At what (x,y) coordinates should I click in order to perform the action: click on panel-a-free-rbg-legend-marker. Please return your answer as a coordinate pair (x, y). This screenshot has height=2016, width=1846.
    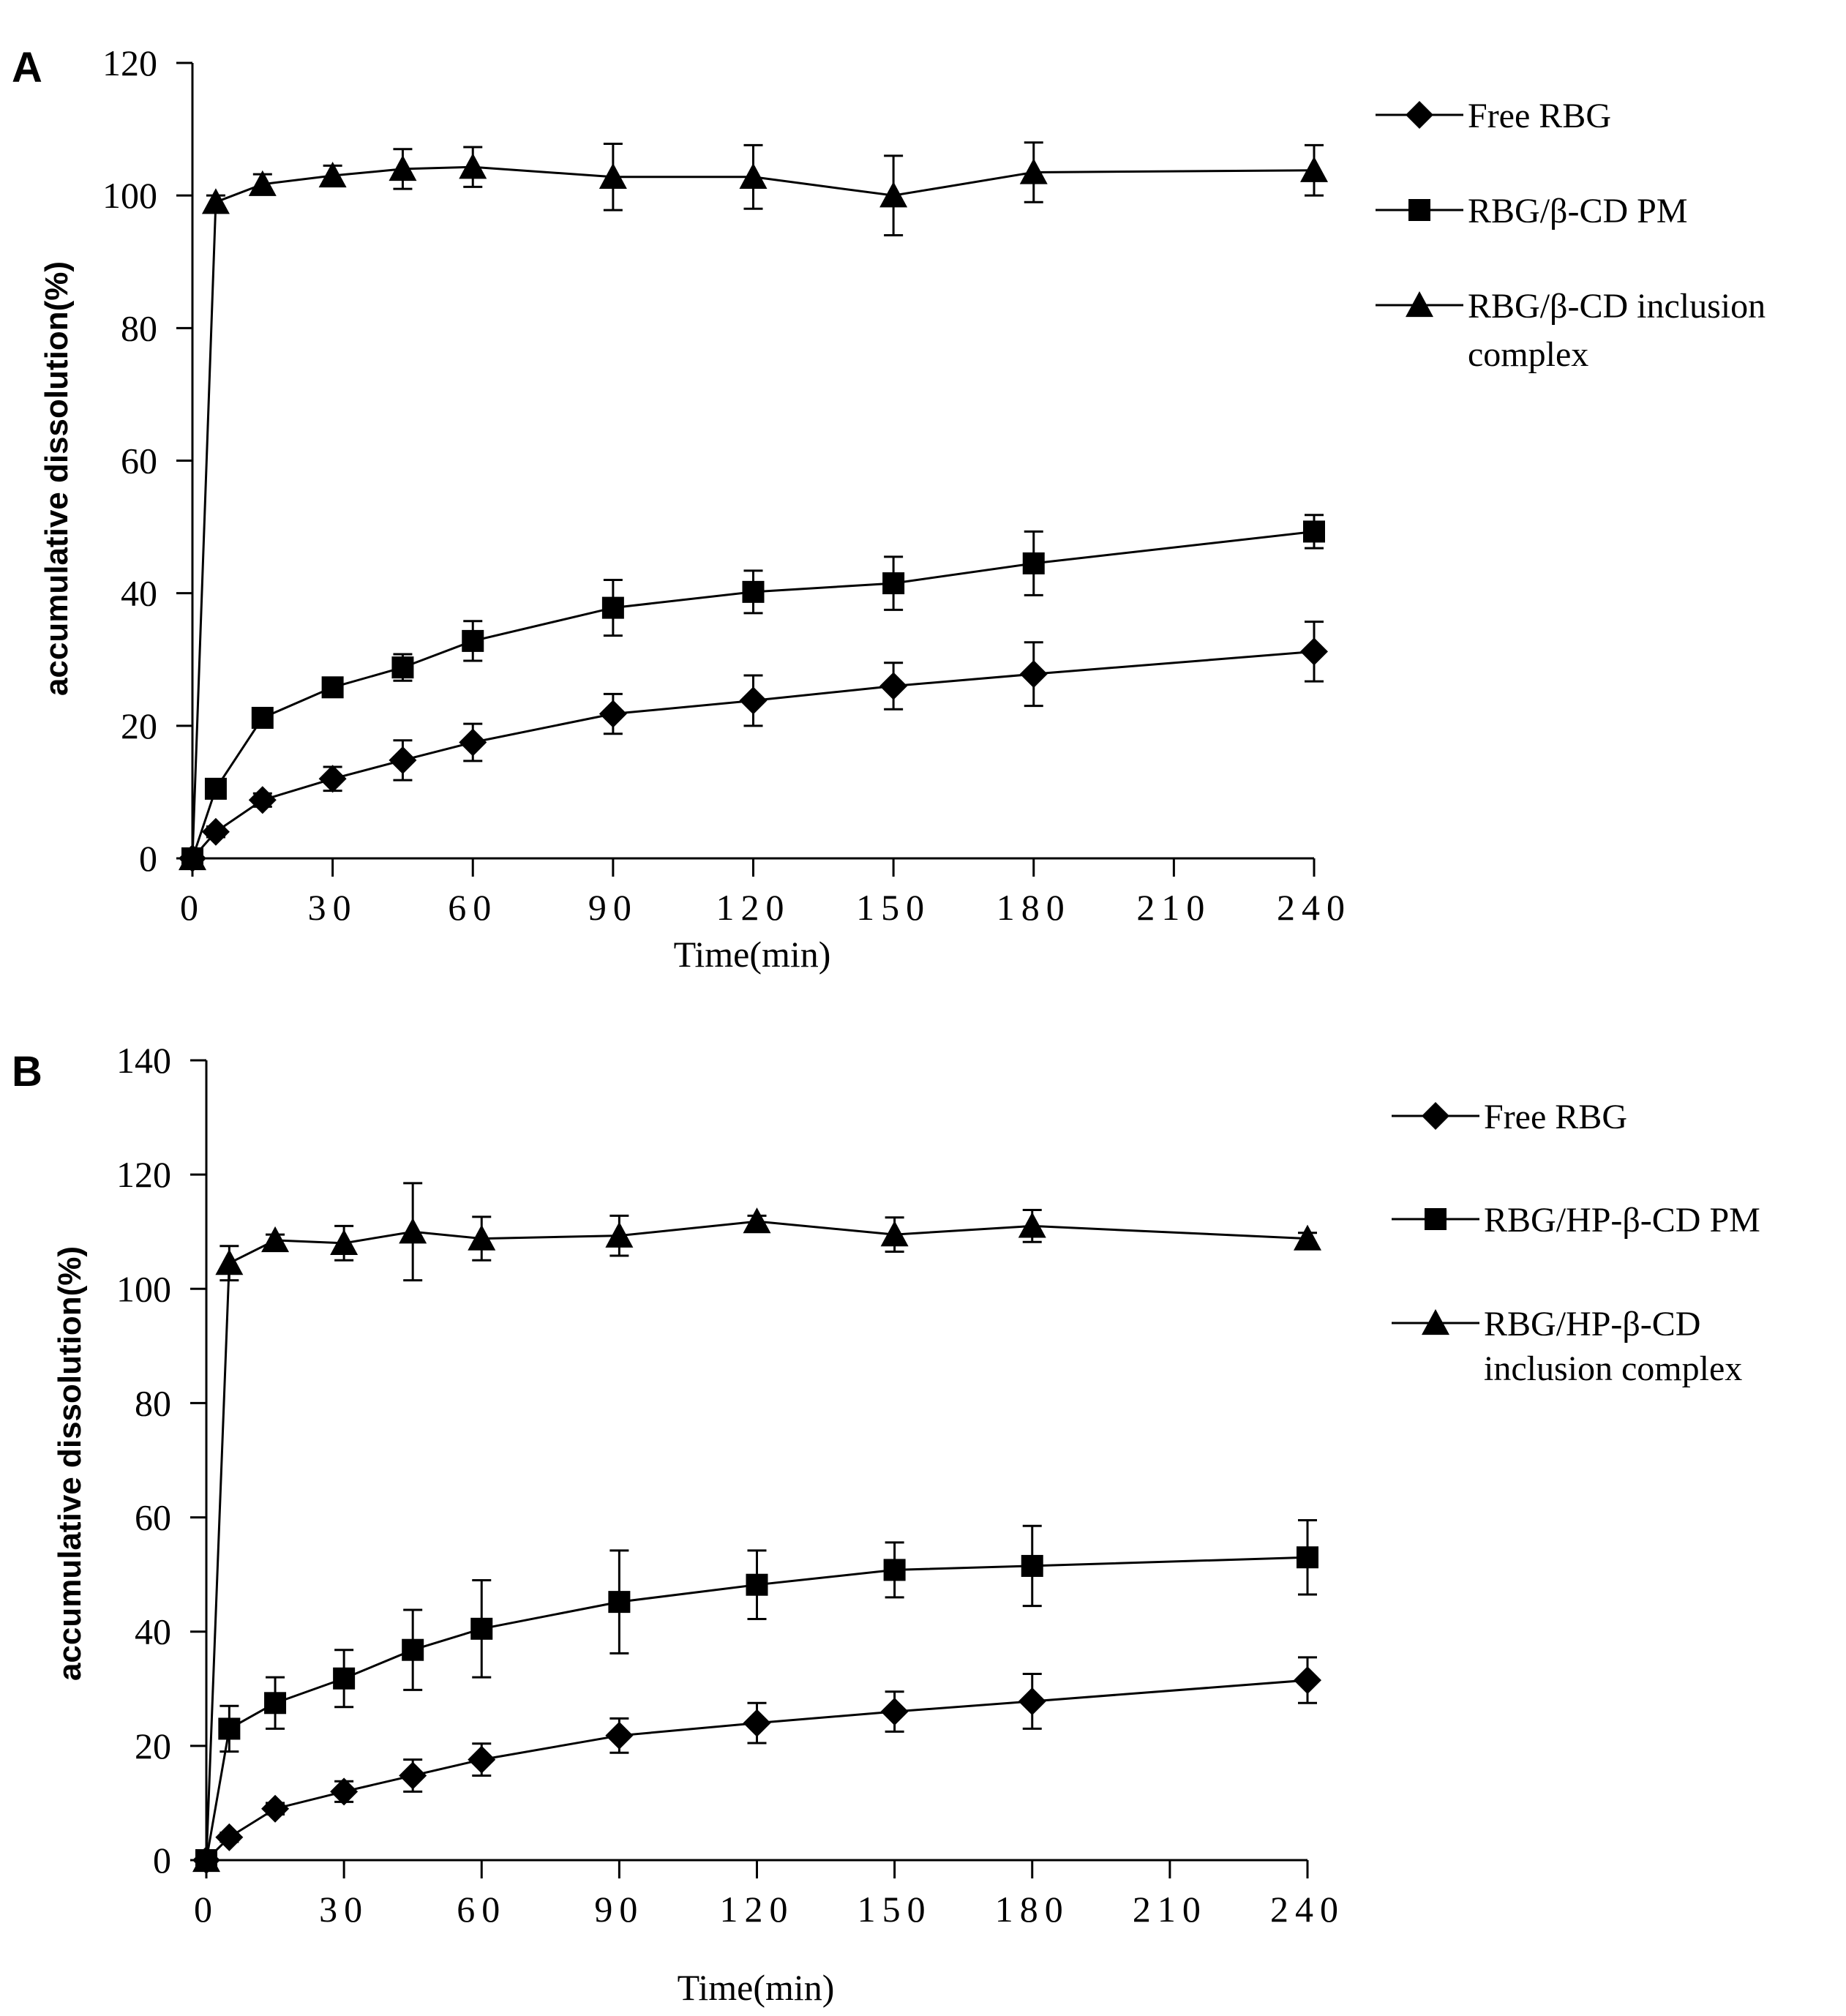
    Looking at the image, I should click on (1419, 115).